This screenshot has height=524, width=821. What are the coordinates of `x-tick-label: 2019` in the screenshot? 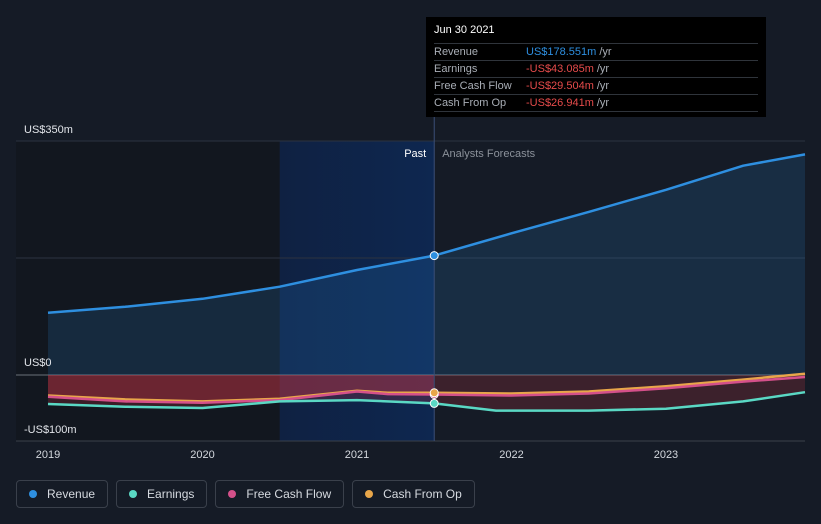 It's located at (48, 455).